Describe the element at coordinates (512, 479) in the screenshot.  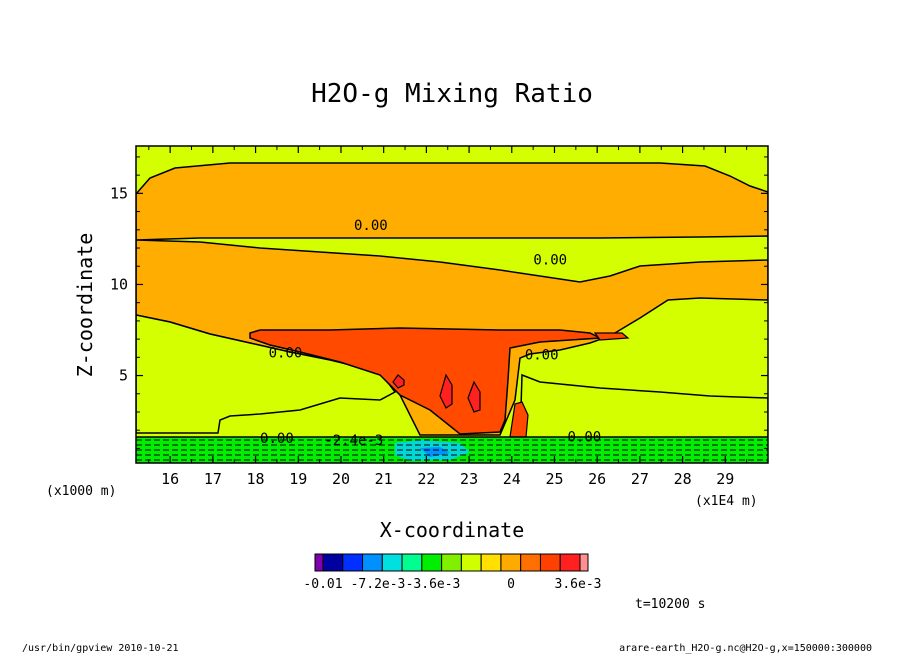
I see `x-tick-label: 24` at that location.